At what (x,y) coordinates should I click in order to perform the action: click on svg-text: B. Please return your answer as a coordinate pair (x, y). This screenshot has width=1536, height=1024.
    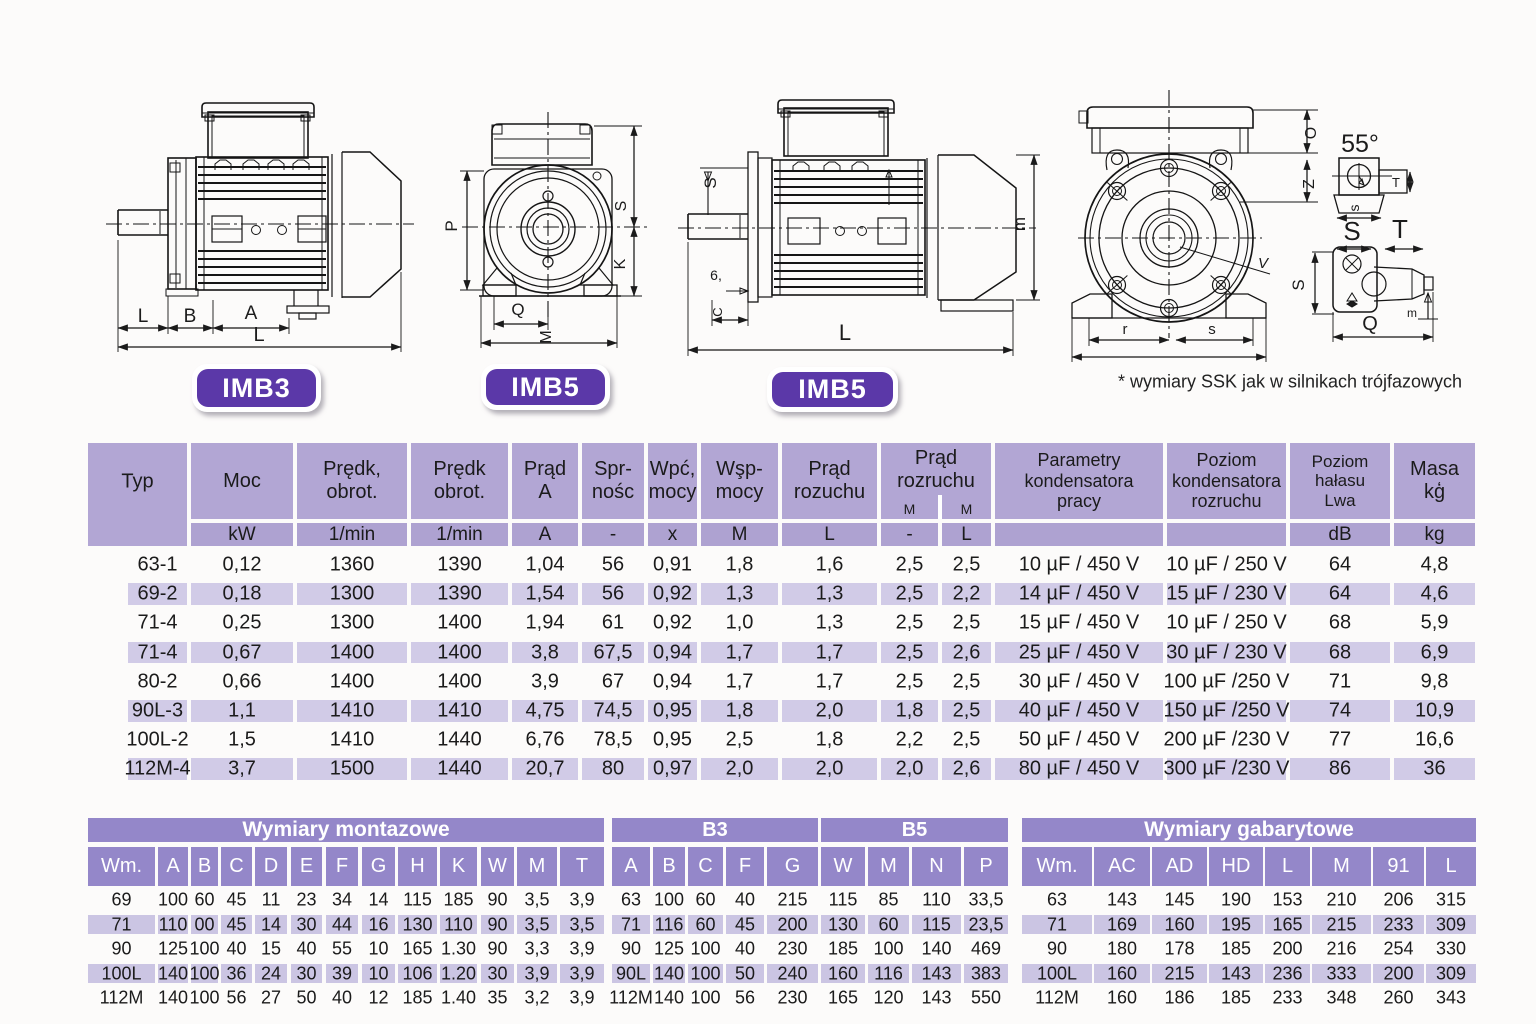
    Looking at the image, I should click on (190, 316).